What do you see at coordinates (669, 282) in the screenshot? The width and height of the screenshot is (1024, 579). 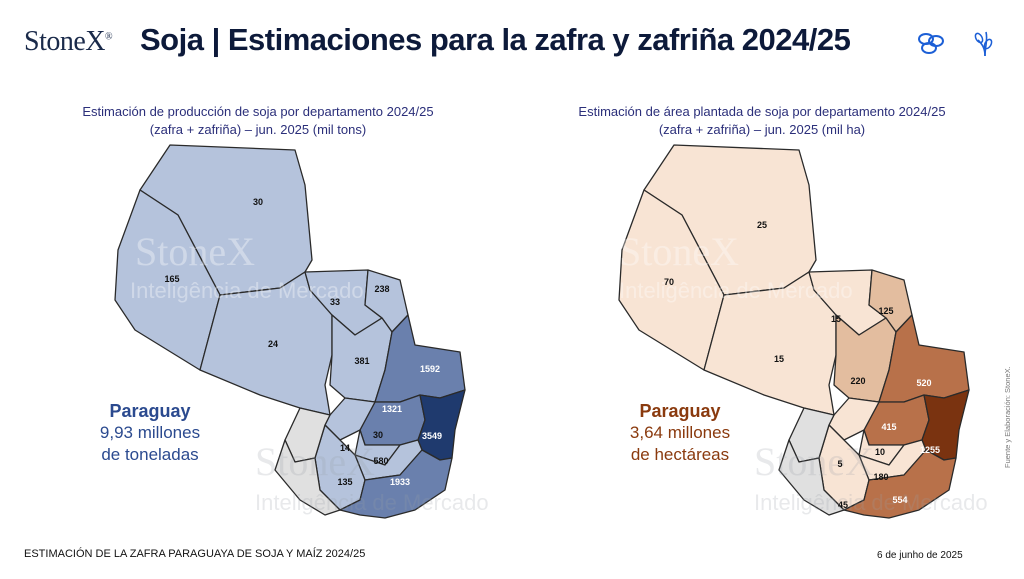 I see `value-boqueron: 70` at bounding box center [669, 282].